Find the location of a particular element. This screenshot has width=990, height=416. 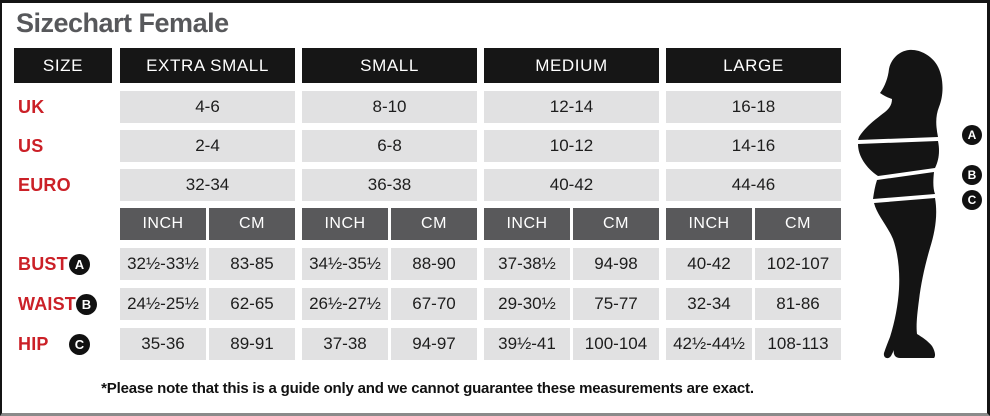

marker-c-badge: C is located at coordinates (79, 344).